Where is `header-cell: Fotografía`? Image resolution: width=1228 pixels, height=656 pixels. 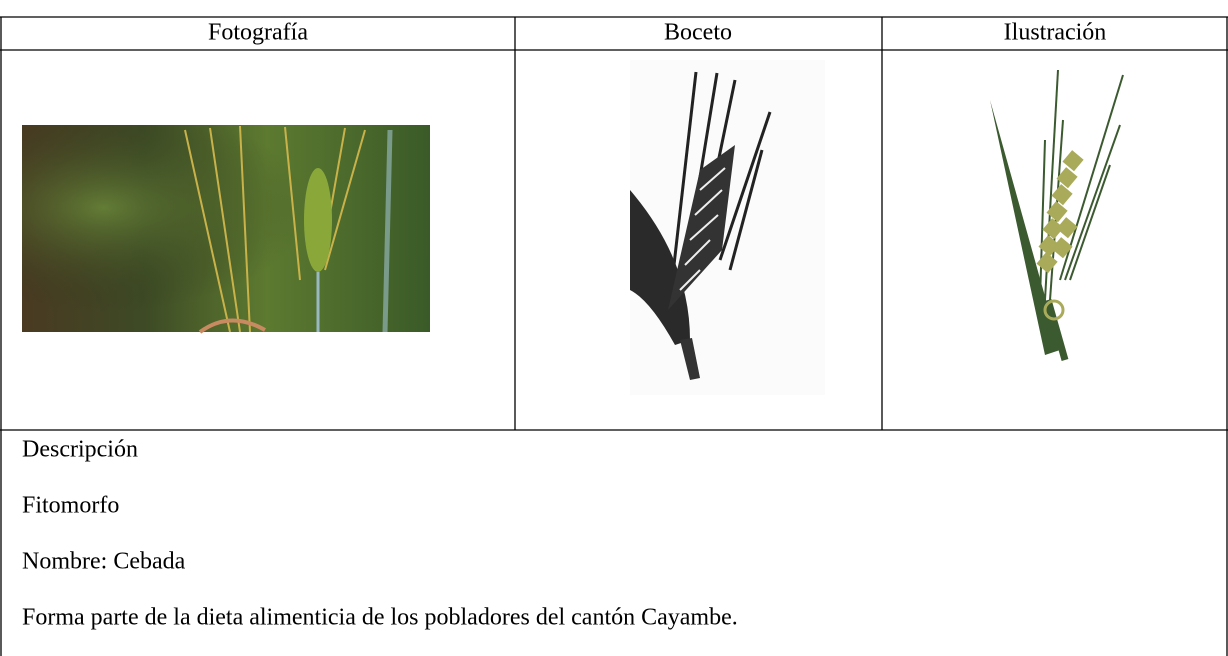
header-cell: Fotografía is located at coordinates (258, 33).